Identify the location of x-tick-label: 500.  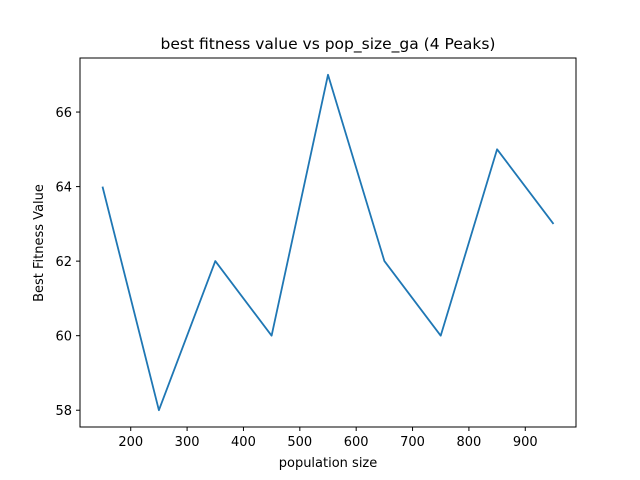
(299, 442).